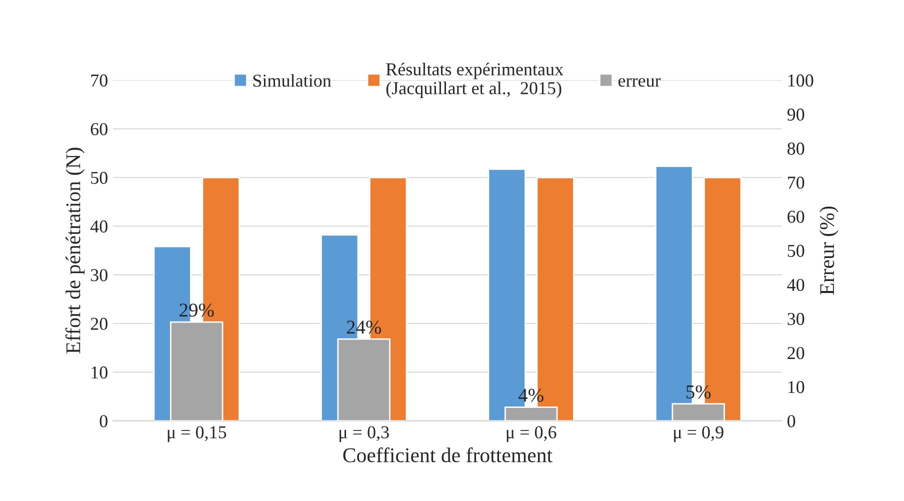  What do you see at coordinates (796, 148) in the screenshot?
I see `y2-tick-label: 80` at bounding box center [796, 148].